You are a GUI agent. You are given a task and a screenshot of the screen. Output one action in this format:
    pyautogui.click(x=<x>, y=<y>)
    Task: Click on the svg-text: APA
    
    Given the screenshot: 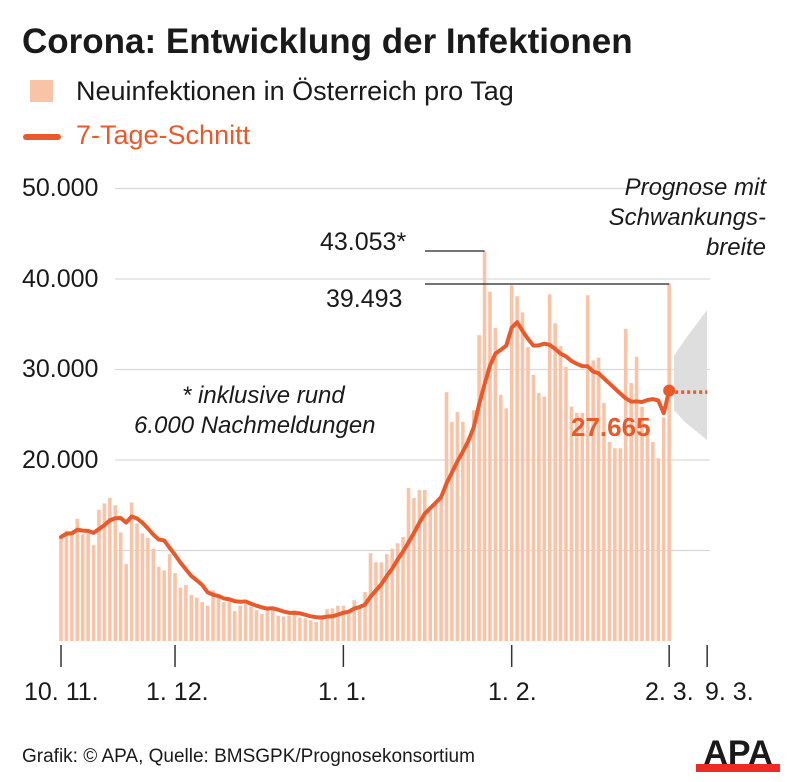 What is the action you would take?
    pyautogui.click(x=737, y=753)
    